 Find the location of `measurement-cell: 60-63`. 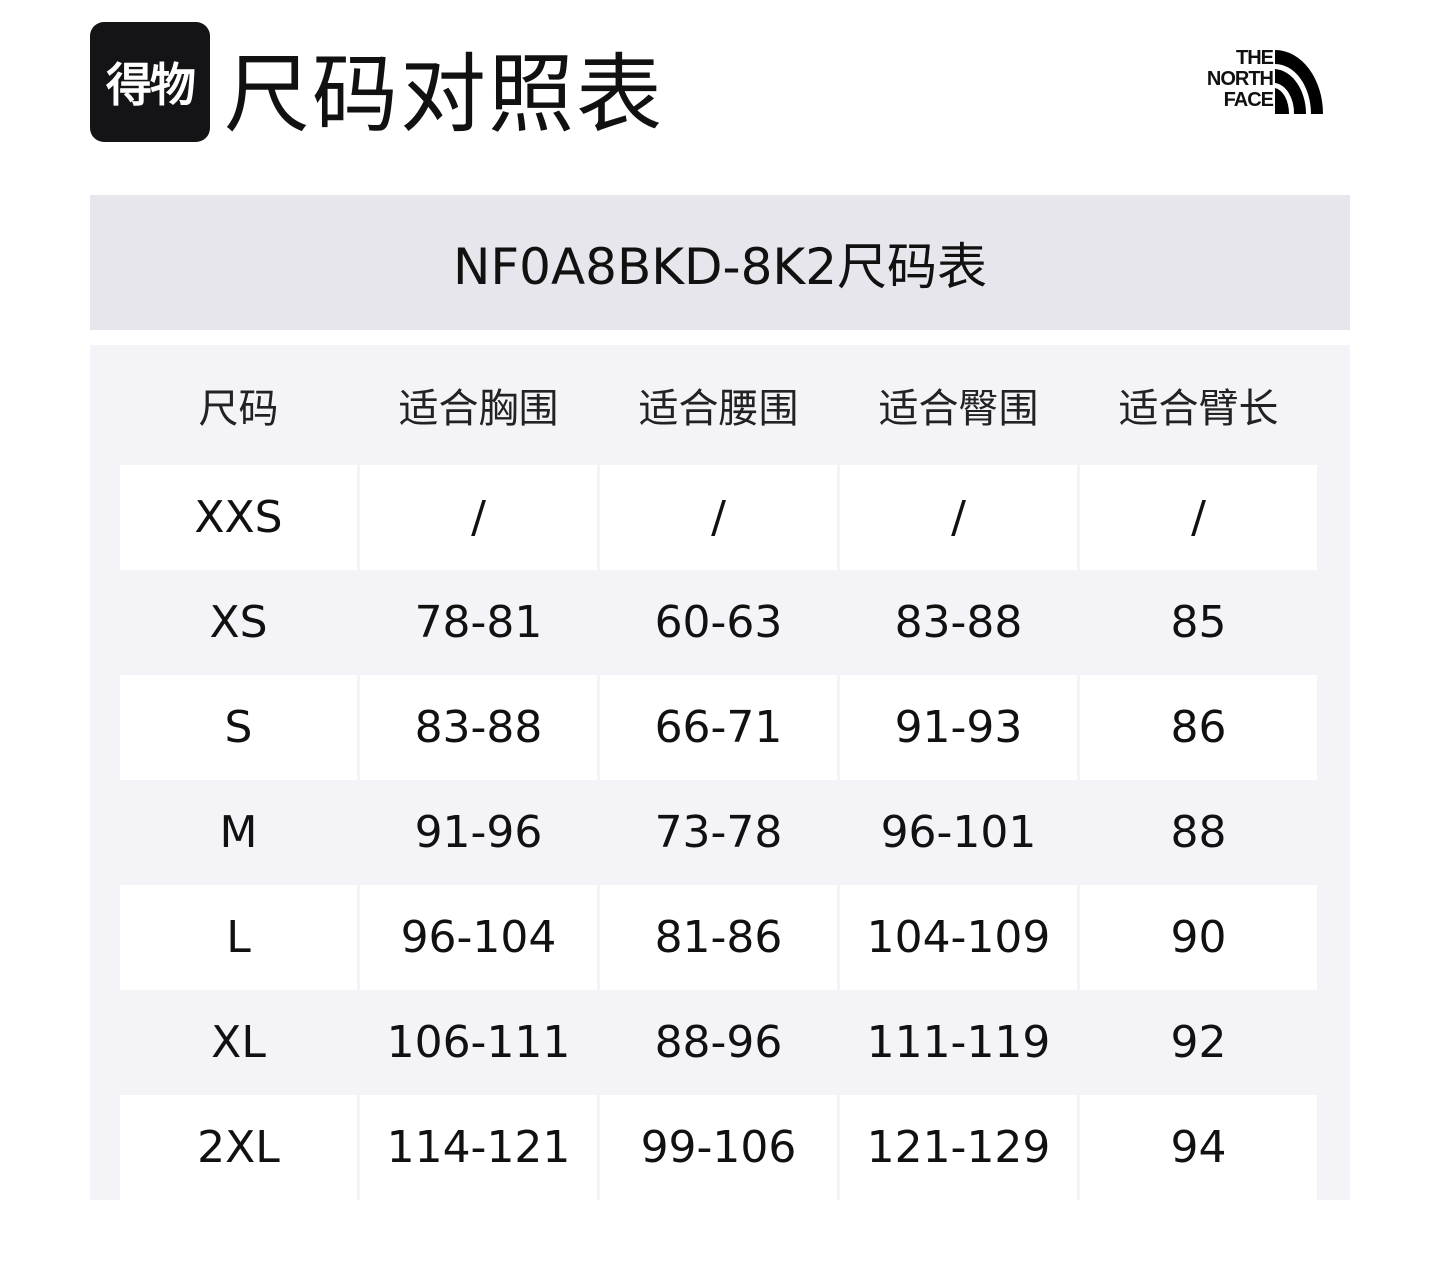

measurement-cell: 60-63 is located at coordinates (718, 622).